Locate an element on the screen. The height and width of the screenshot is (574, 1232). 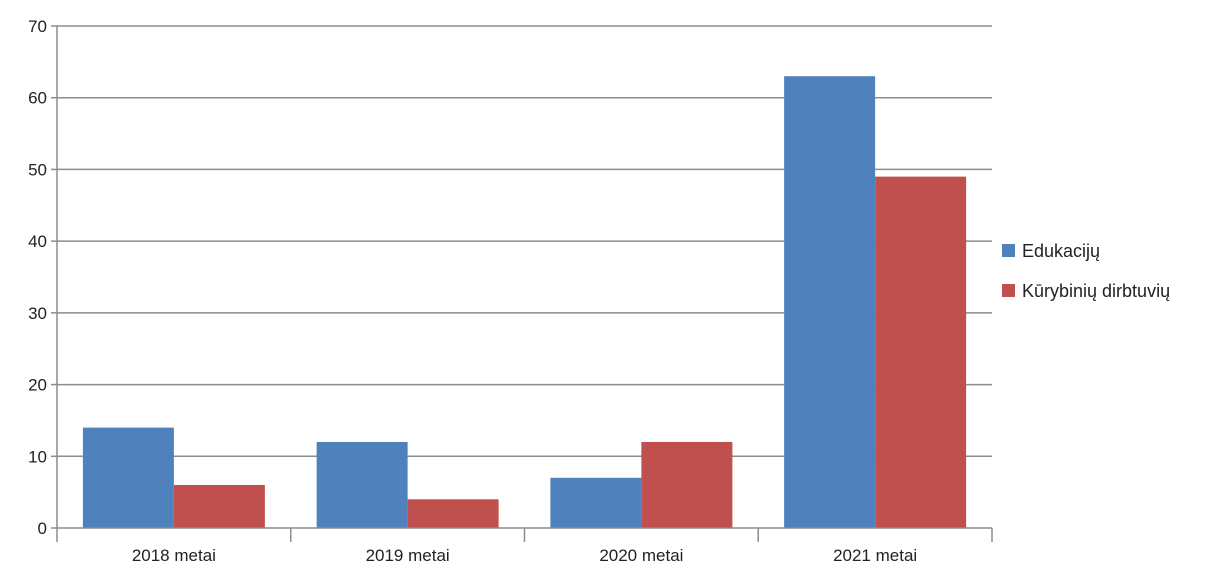
y-tick-labels: 0 10 20 30 40 50 60 70 is located at coordinates (37, 277).